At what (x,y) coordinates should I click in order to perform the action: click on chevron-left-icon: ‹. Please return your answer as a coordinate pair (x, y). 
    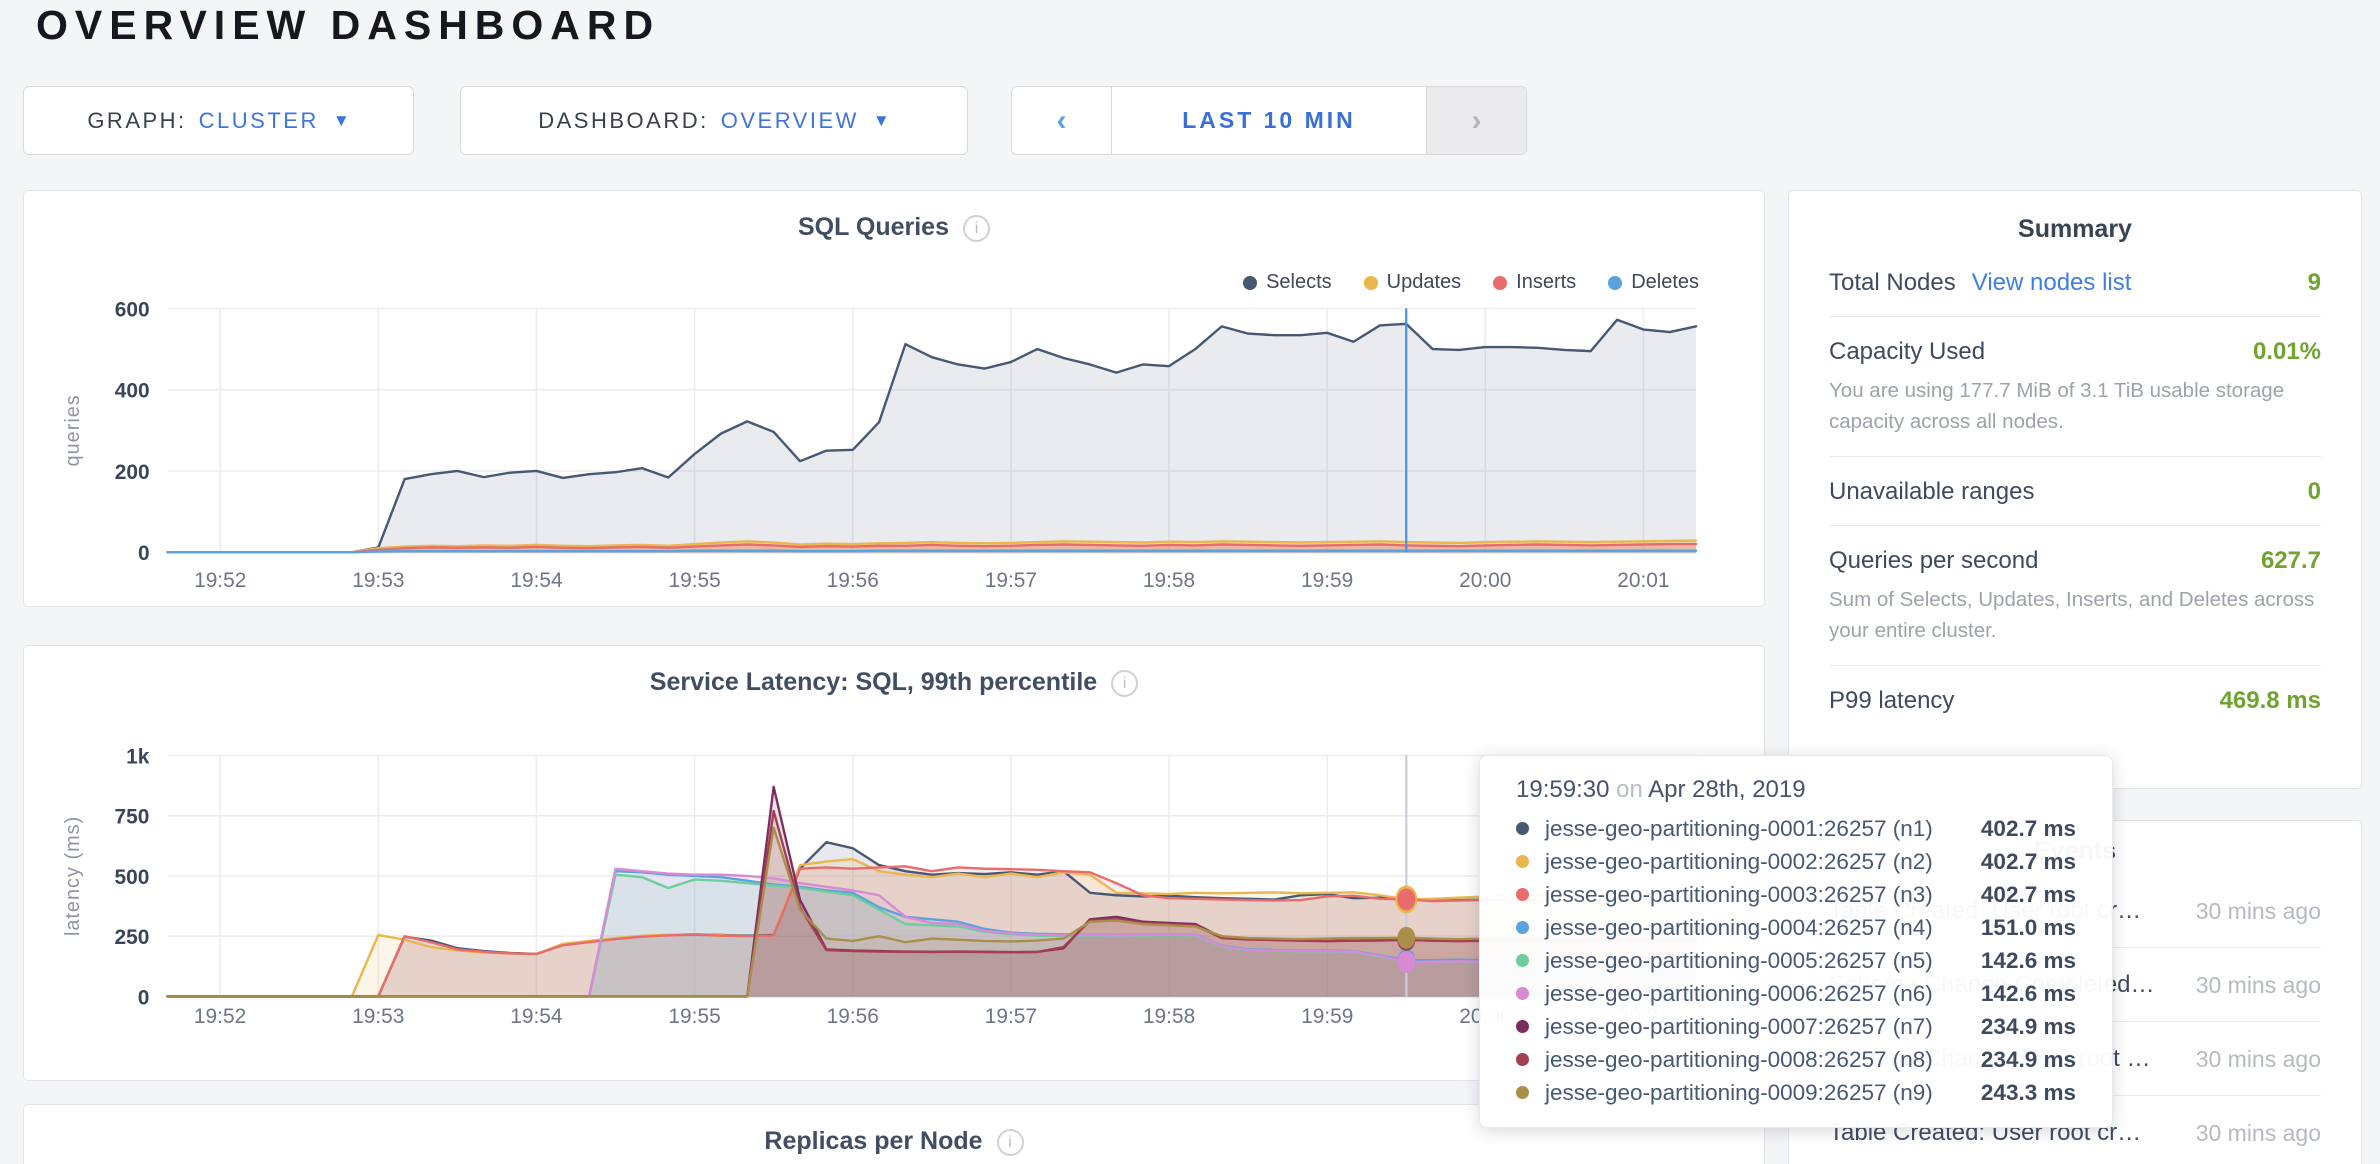
    Looking at the image, I should click on (1061, 120).